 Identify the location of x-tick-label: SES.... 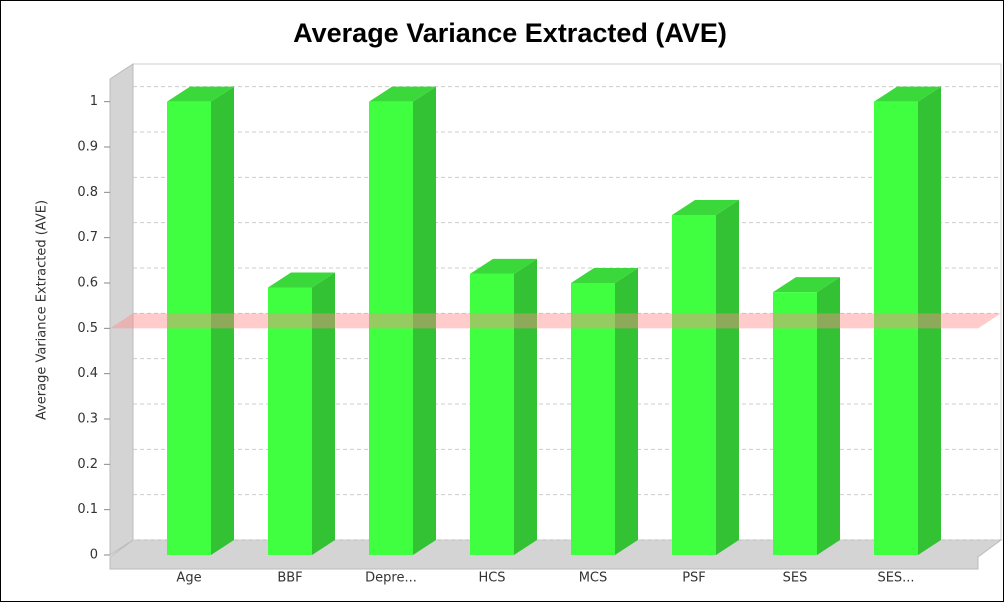
(895, 578).